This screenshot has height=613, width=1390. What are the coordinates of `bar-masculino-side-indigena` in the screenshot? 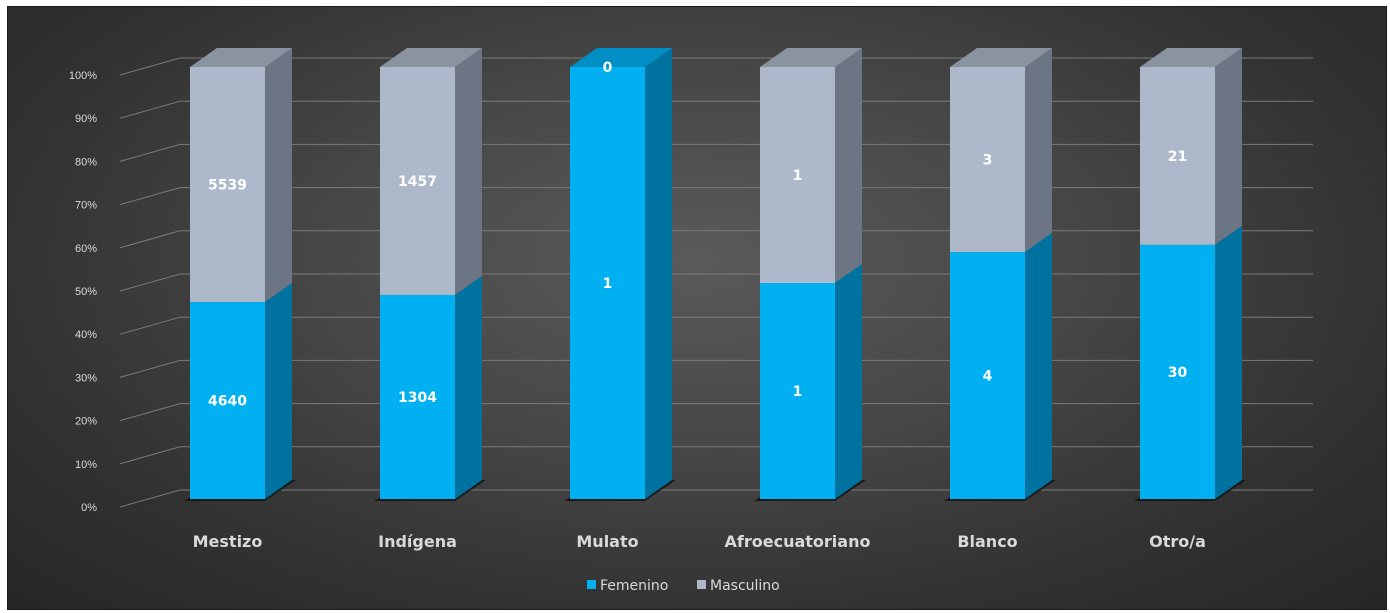 It's located at (468, 171).